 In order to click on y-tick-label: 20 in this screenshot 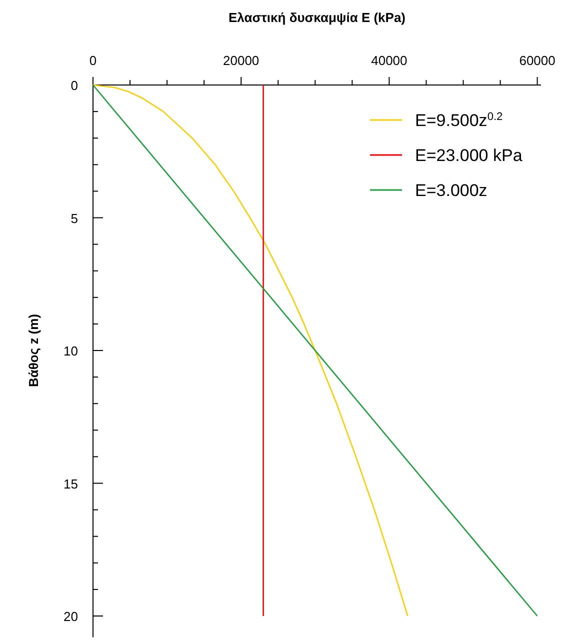, I will do `click(71, 616)`.